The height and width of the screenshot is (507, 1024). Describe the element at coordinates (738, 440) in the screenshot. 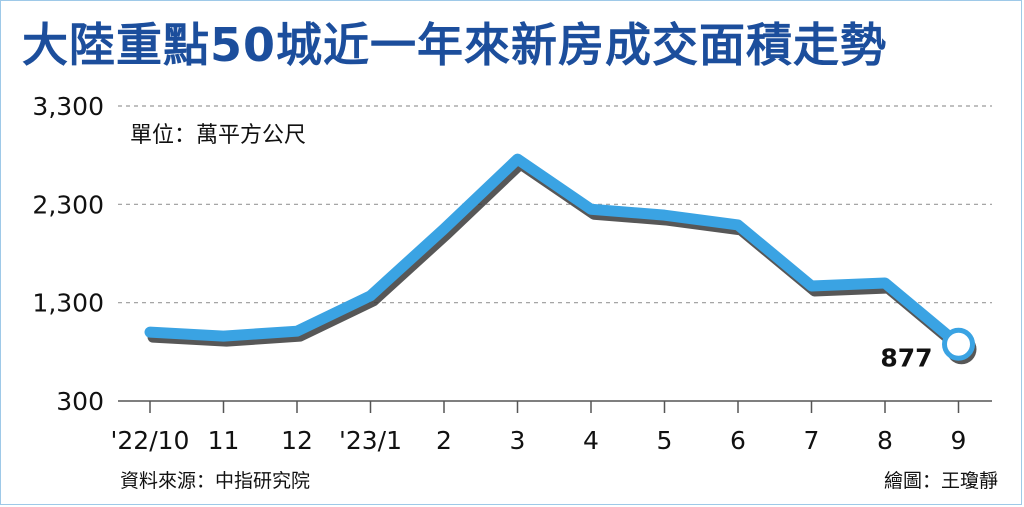

I see `x-tick-label: 6` at that location.